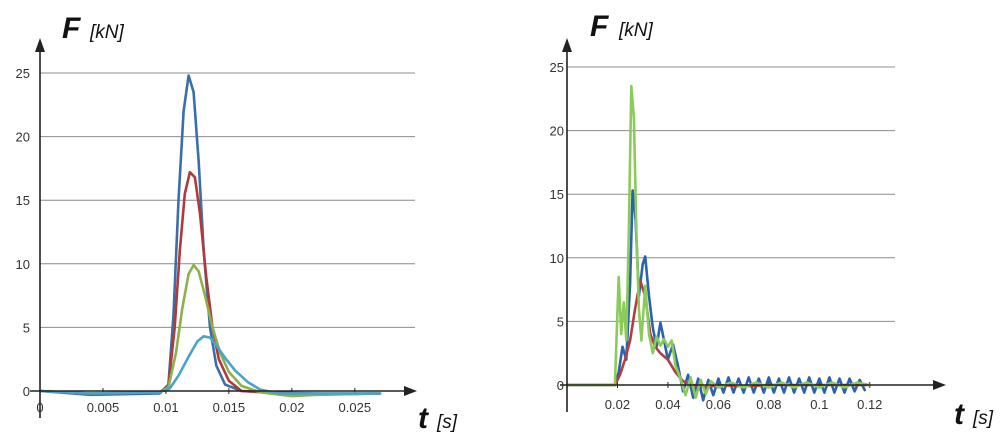 The height and width of the screenshot is (434, 1000). I want to click on right-y-tick-label: 15, so click(557, 194).